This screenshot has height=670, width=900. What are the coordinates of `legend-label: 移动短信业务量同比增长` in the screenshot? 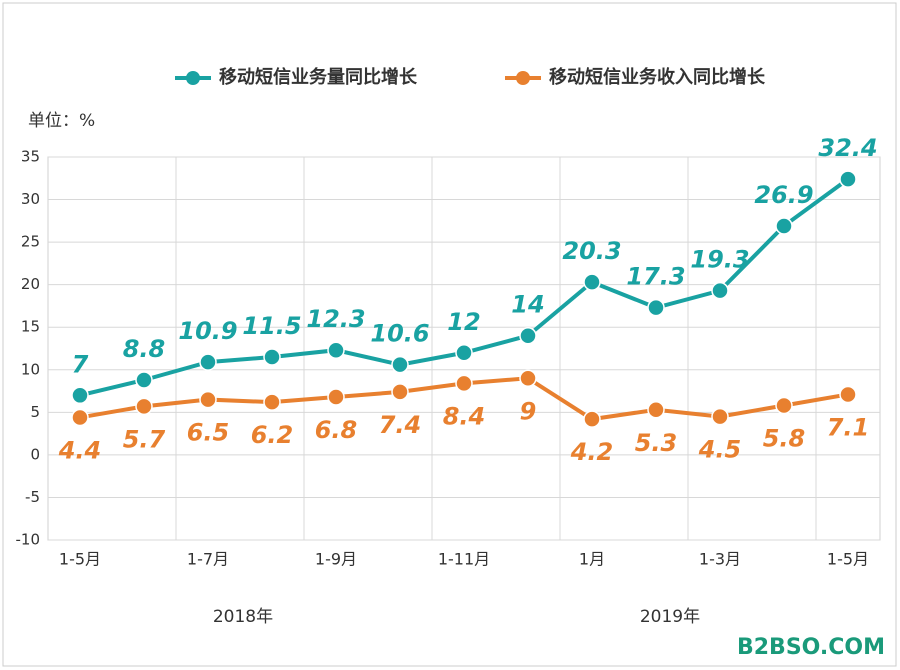 It's located at (318, 77).